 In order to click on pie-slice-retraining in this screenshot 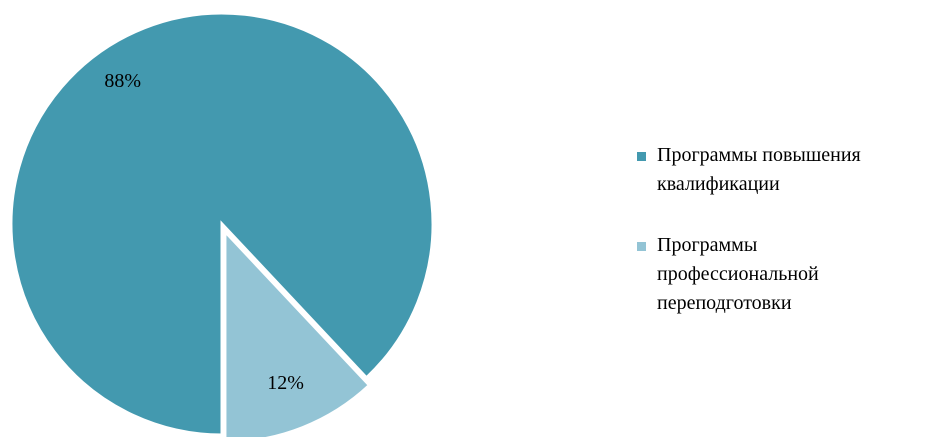, I will do `click(297, 332)`.